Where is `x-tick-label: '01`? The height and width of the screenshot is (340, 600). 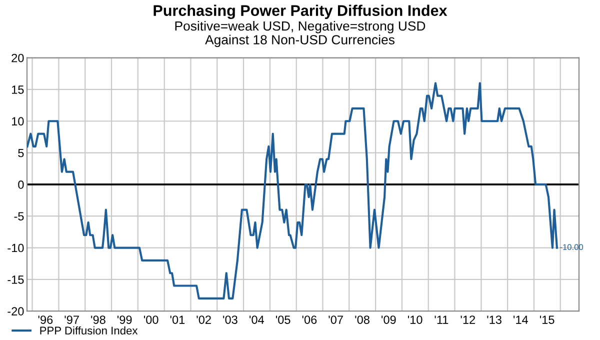 x-tick-label: '01 is located at coordinates (177, 320).